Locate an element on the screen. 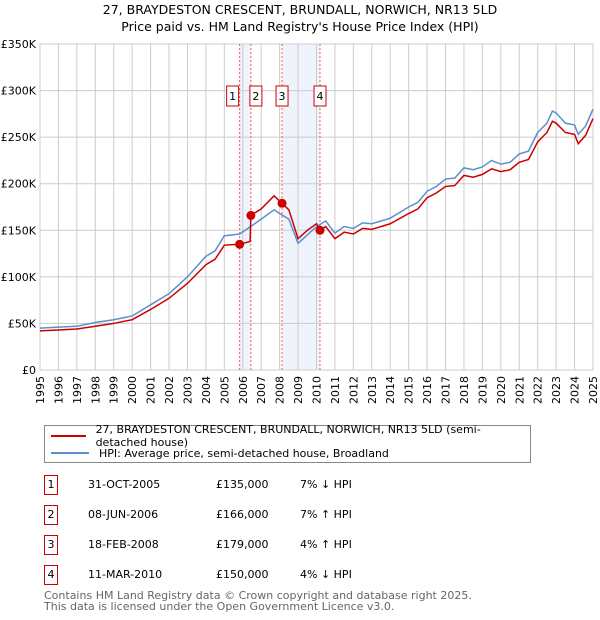 The width and height of the screenshot is (600, 620). x-tick-label: 2007 is located at coordinates (261, 390).